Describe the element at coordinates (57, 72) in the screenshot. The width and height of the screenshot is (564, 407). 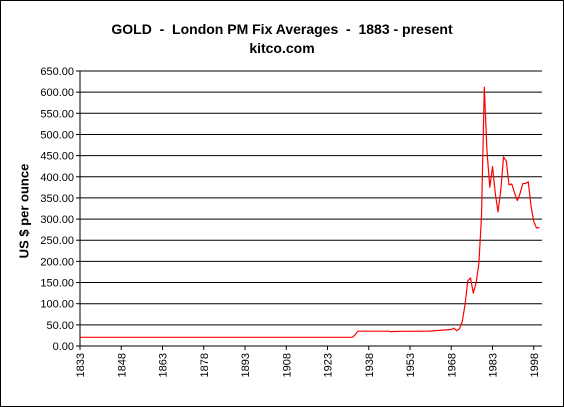
I see `y-tick-label: 650.00` at that location.